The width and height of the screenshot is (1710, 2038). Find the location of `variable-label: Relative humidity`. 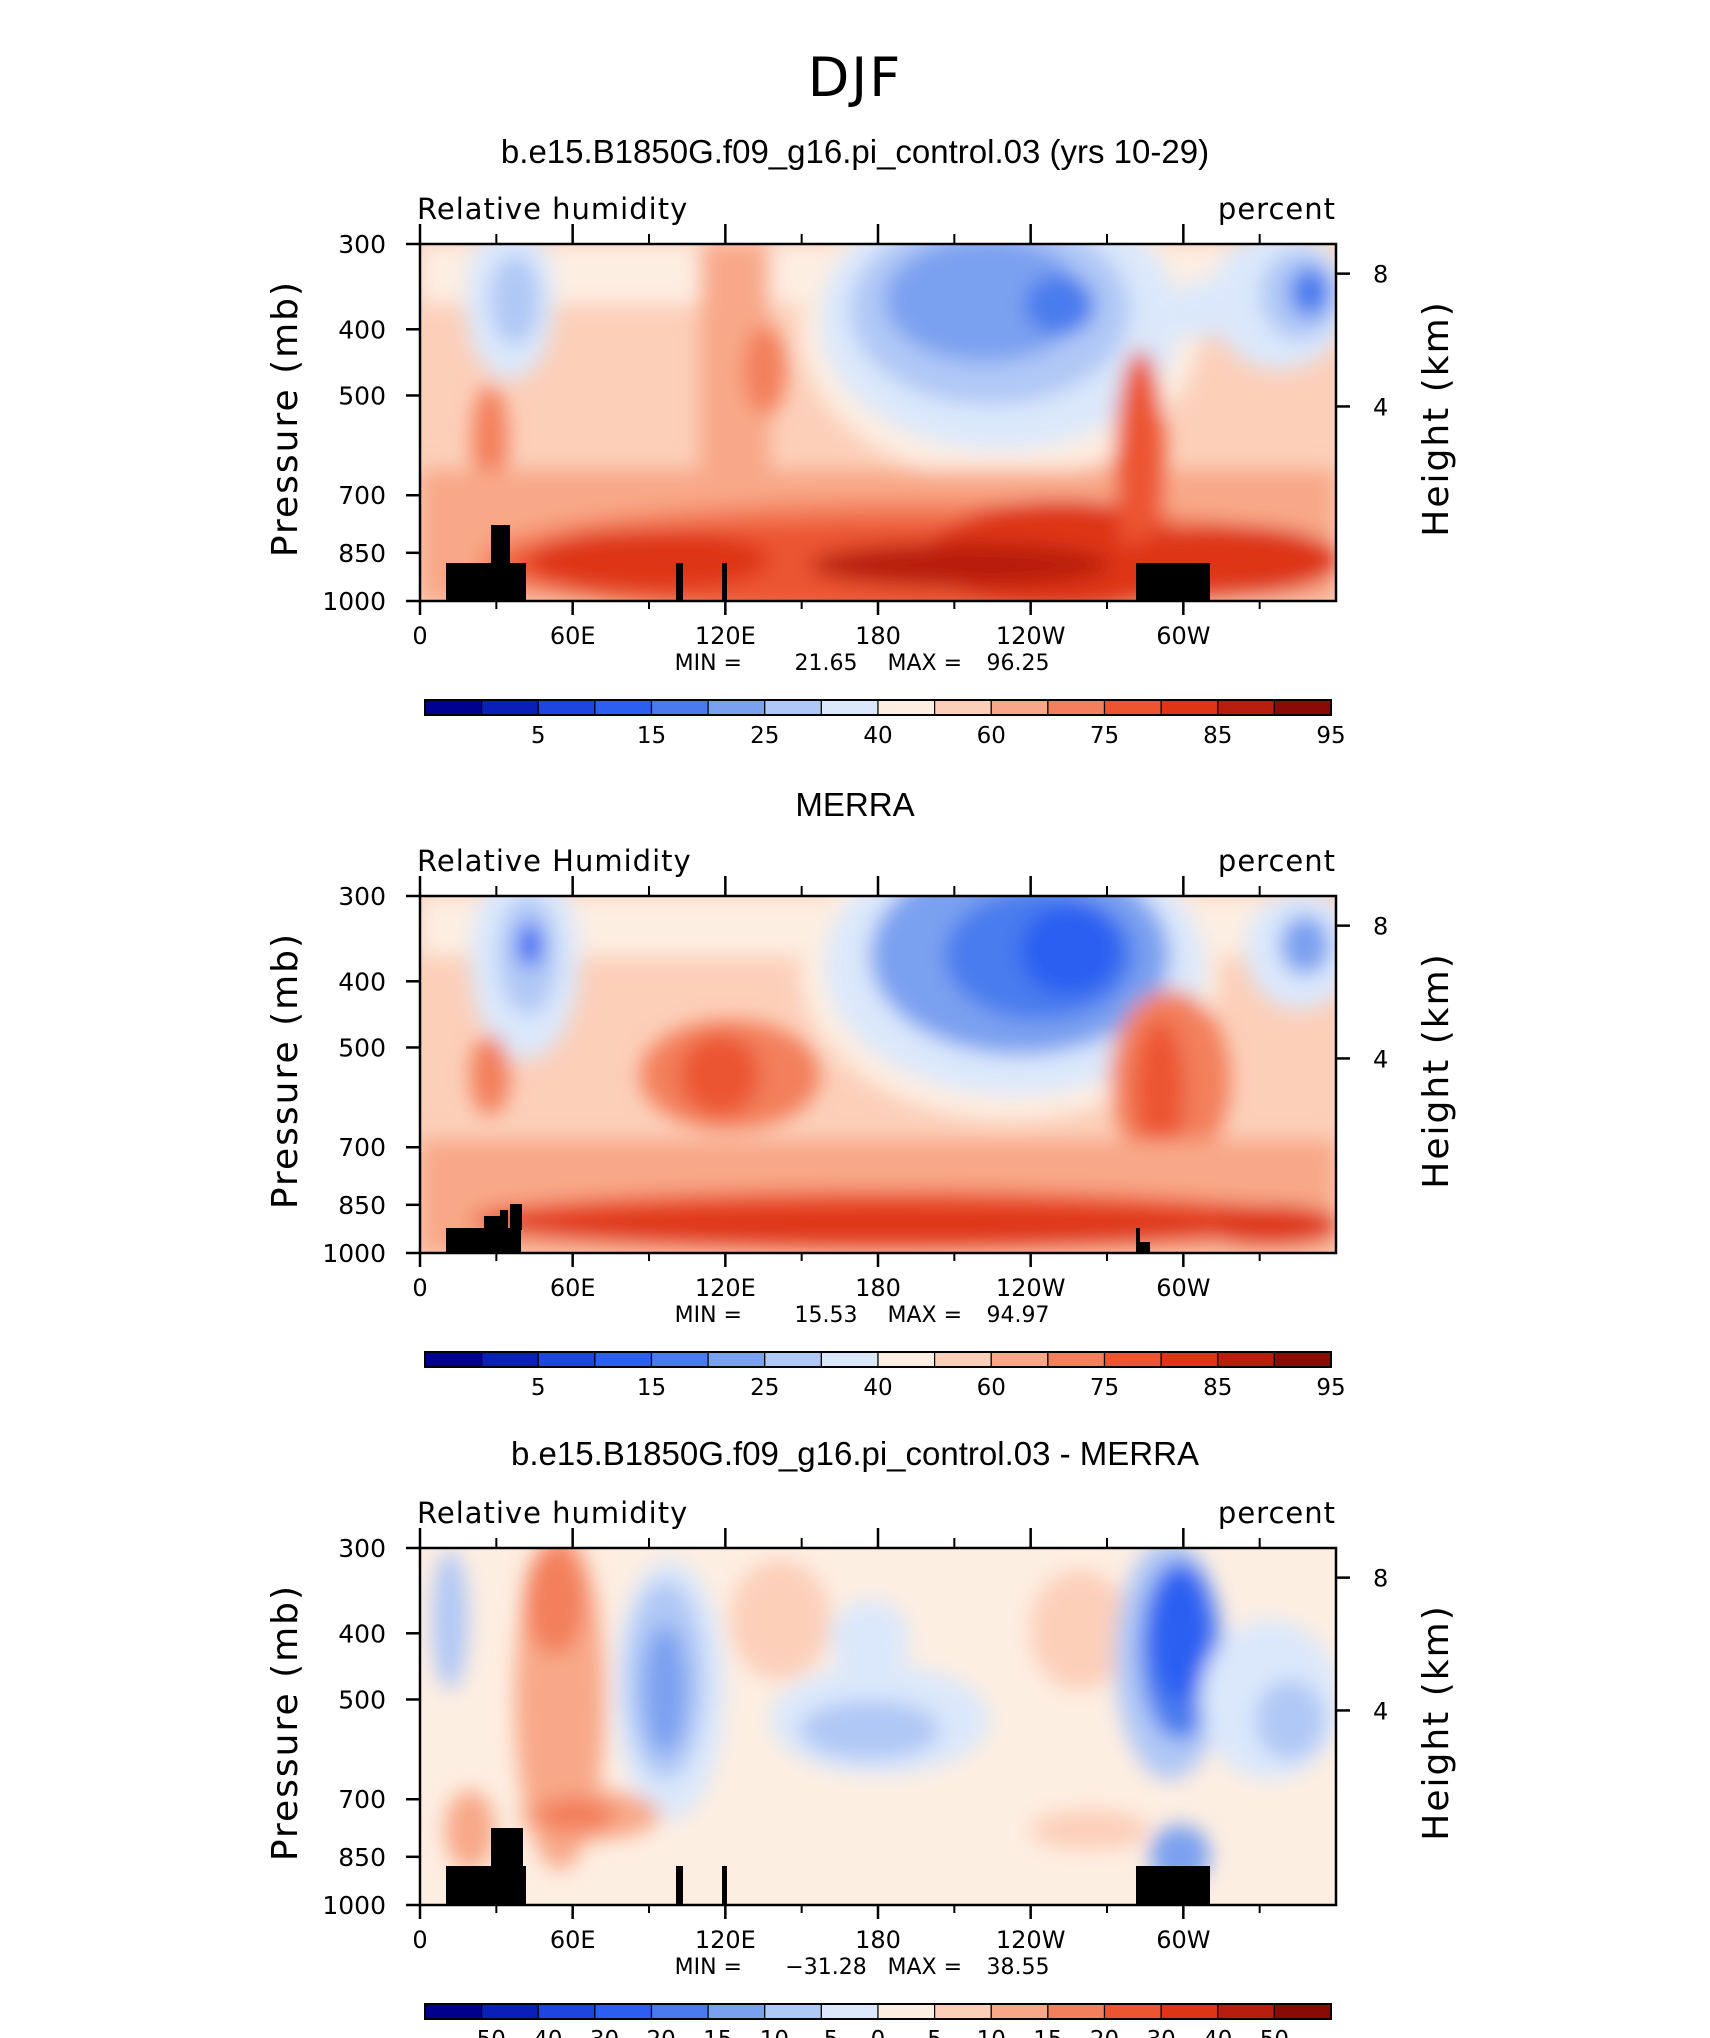

variable-label: Relative humidity is located at coordinates (552, 209).